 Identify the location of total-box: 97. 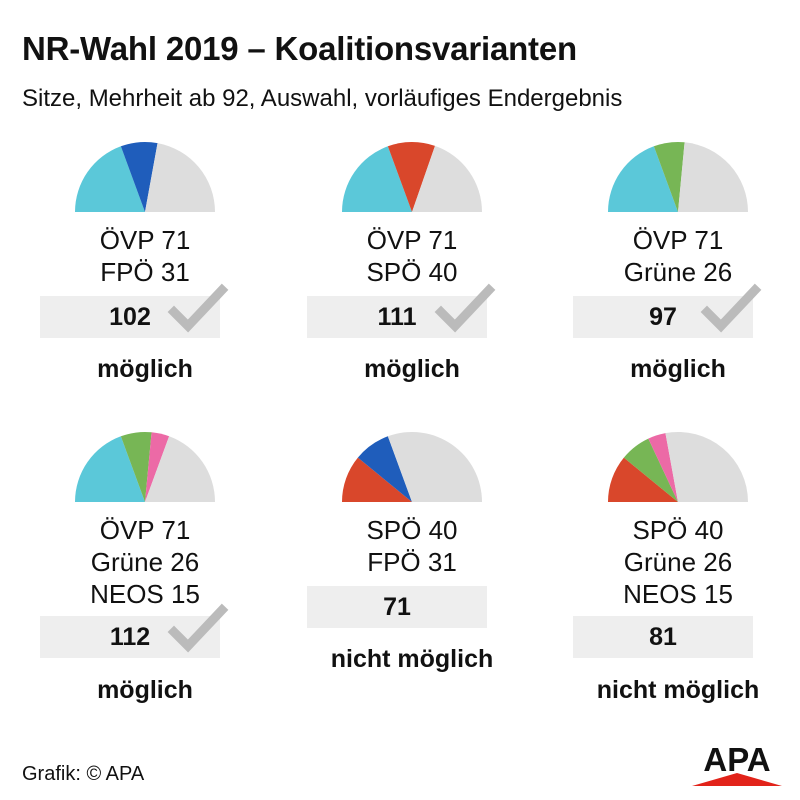
(667, 310).